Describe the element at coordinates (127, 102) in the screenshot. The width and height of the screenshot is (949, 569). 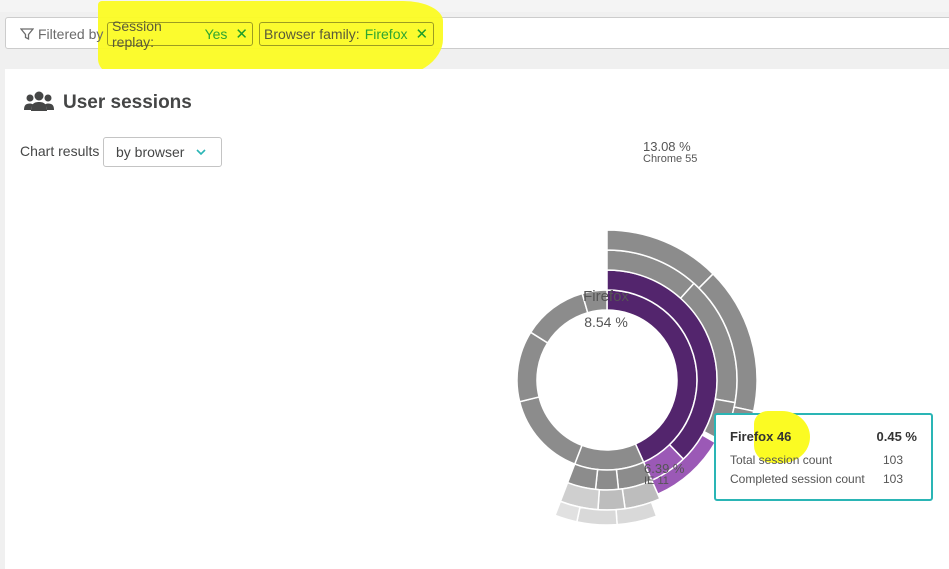
I see `page-title: User sessions` at that location.